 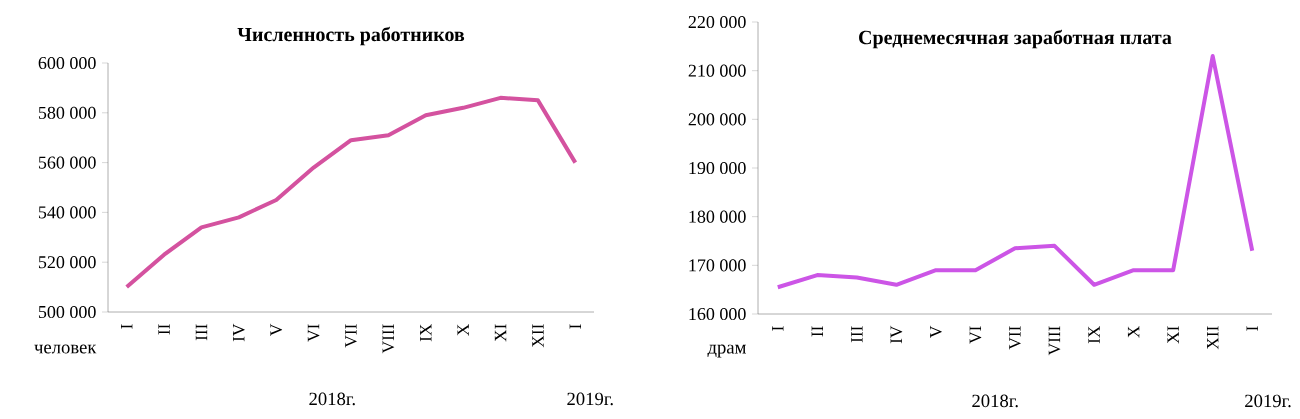 What do you see at coordinates (65, 349) in the screenshot?
I see `y-axis-title: человек` at bounding box center [65, 349].